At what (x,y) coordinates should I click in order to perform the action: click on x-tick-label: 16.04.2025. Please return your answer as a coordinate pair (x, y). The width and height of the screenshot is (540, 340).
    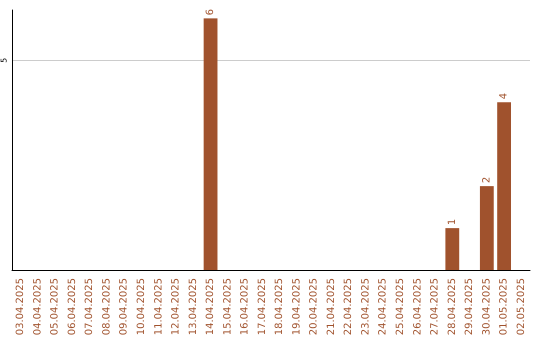
    Looking at the image, I should click on (245, 307).